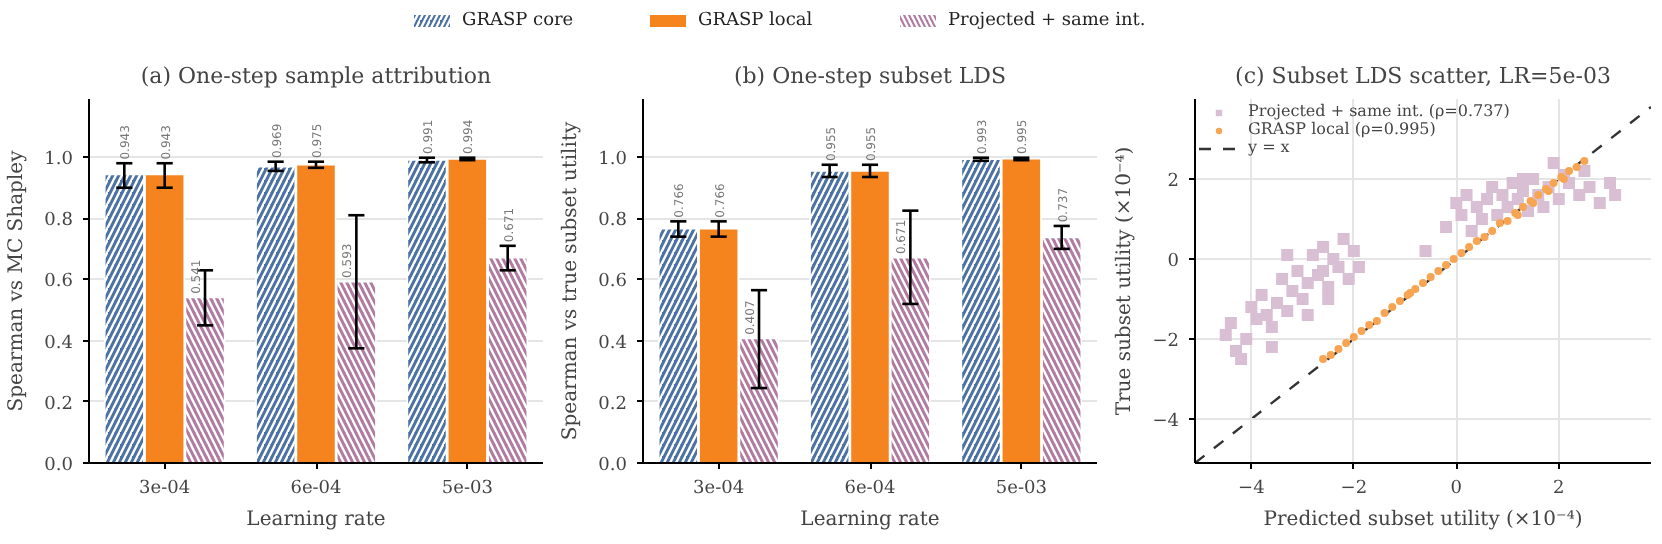 This screenshot has height=544, width=1662. Describe the element at coordinates (1379, 111) in the screenshot. I see `legend-label: Projected + same int. (ρ=0.737)` at that location.